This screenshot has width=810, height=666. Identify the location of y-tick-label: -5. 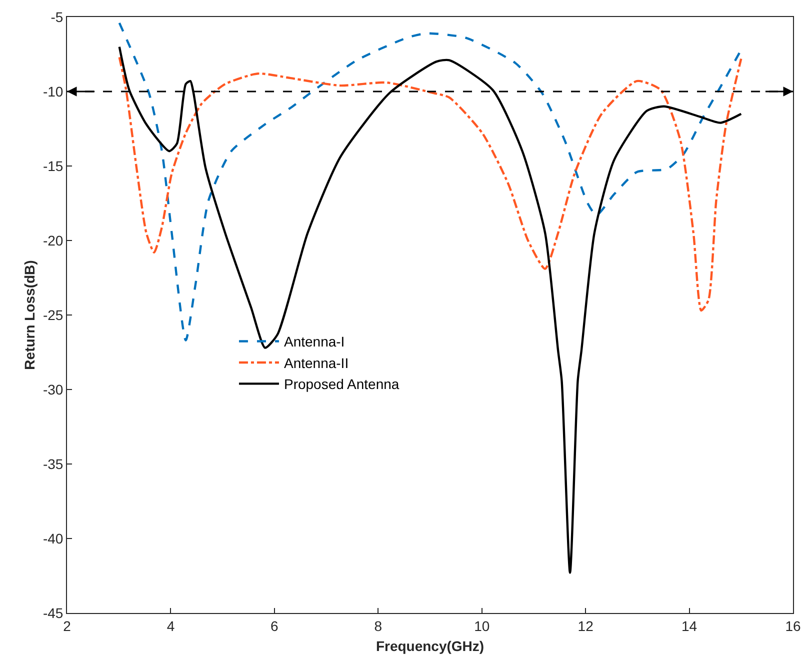
(57, 16).